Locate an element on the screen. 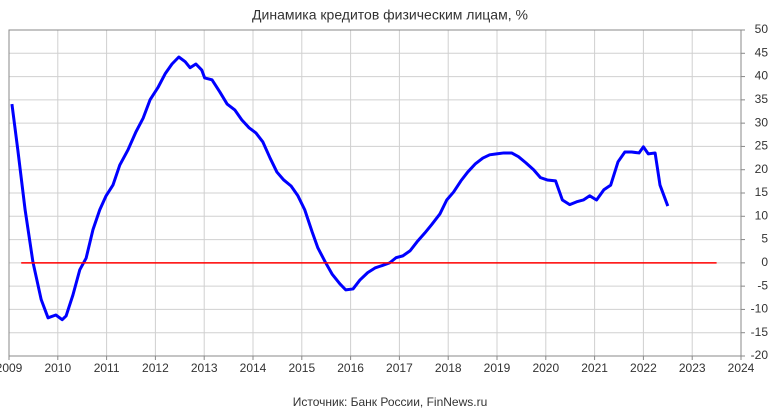 The height and width of the screenshot is (415, 780). x-tick-label: 2024 is located at coordinates (741, 368).